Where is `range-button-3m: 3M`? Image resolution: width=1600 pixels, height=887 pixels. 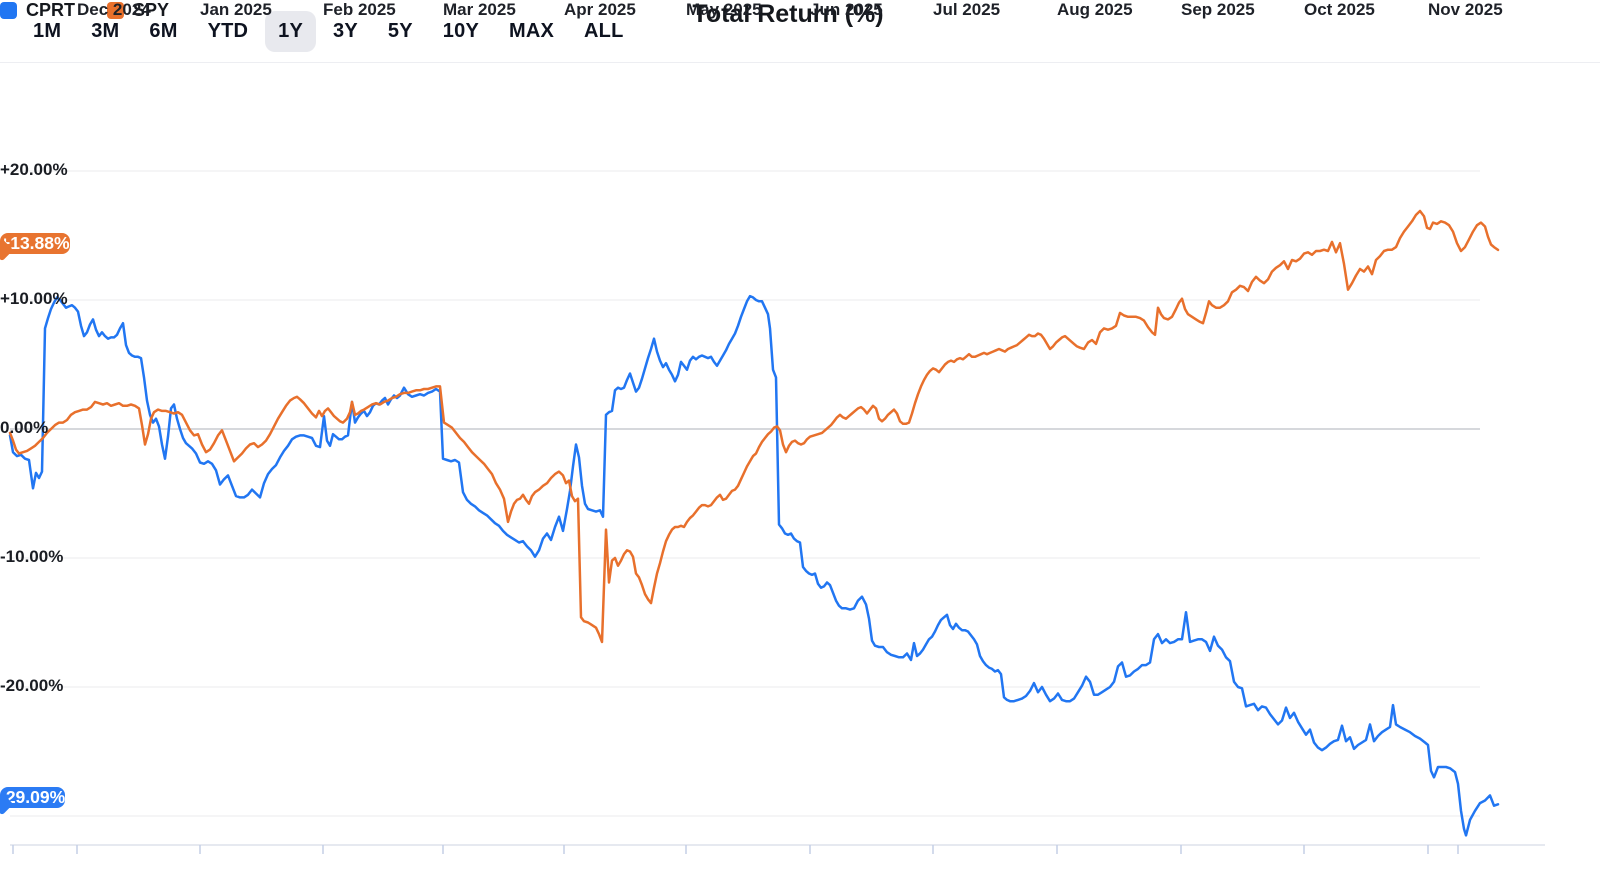 range-button-3m: 3M is located at coordinates (105, 30).